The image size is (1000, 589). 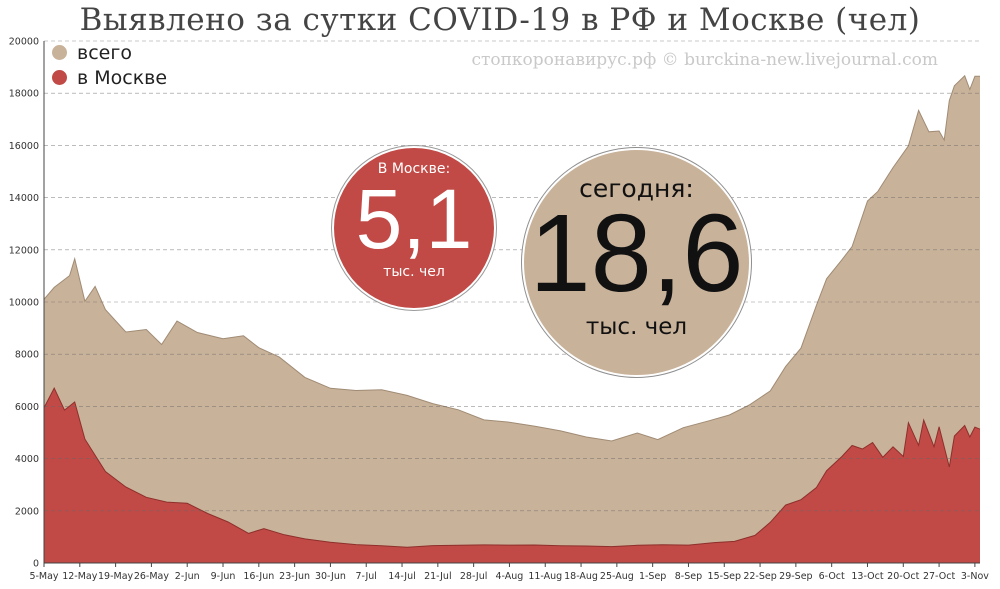 I want to click on moscow-today-bubble: В Москве: 5,1 тыс. чел, so click(x=414, y=228).